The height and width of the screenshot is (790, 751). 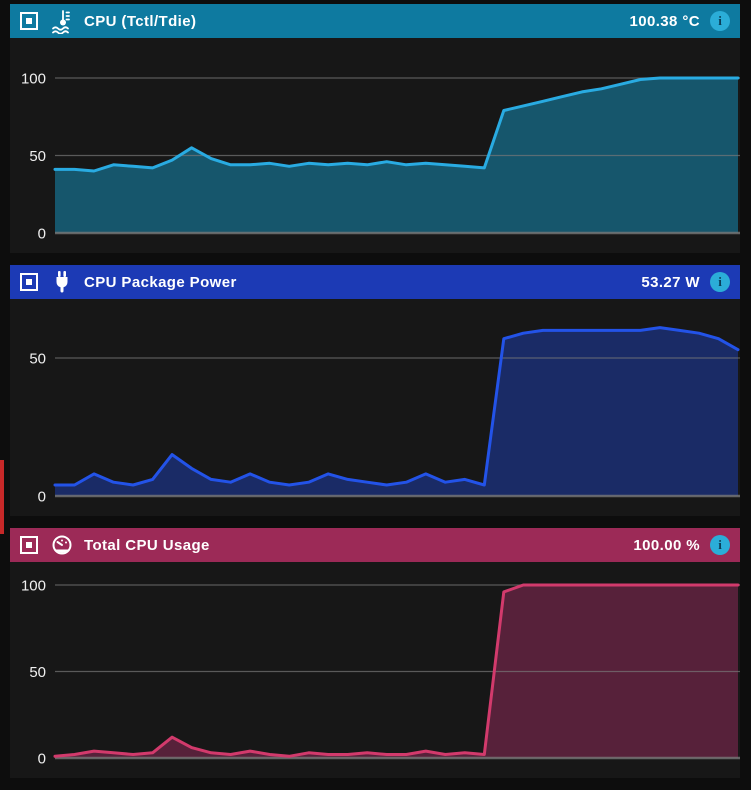 I want to click on power-plug-icon, so click(x=62, y=282).